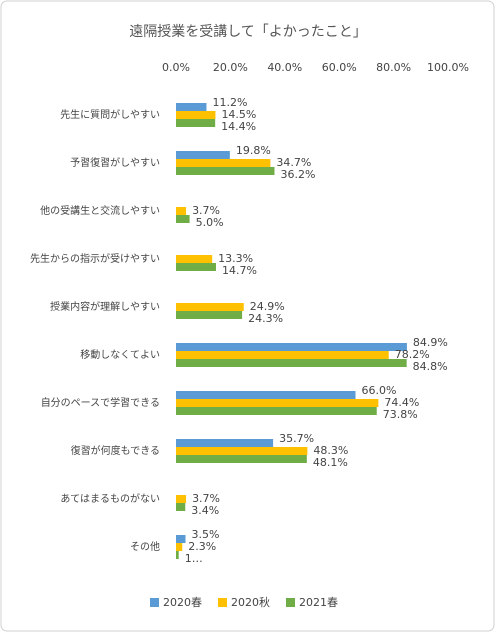 The image size is (496, 633). Describe the element at coordinates (330, 462) in the screenshot. I see `data-label: 48.1%` at that location.